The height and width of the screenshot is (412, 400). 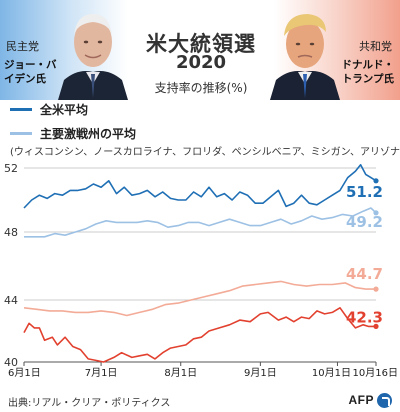 What do you see at coordinates (201, 62) in the screenshot?
I see `chart-title-line2: 2020` at bounding box center [201, 62].